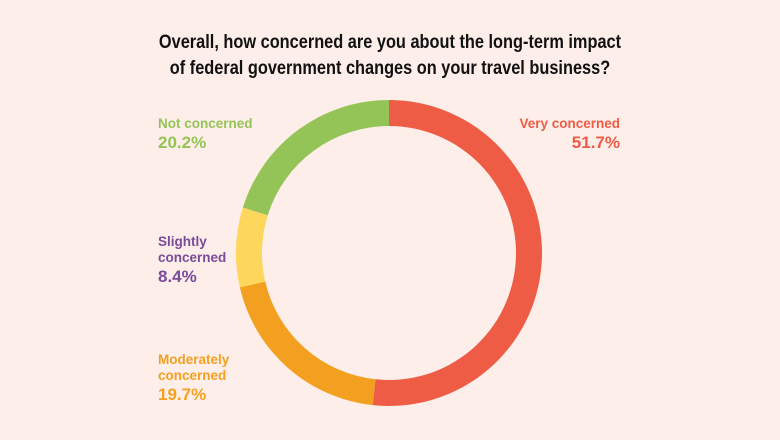 This screenshot has width=780, height=440. I want to click on donut-slice-not-concerned, so click(315, 158).